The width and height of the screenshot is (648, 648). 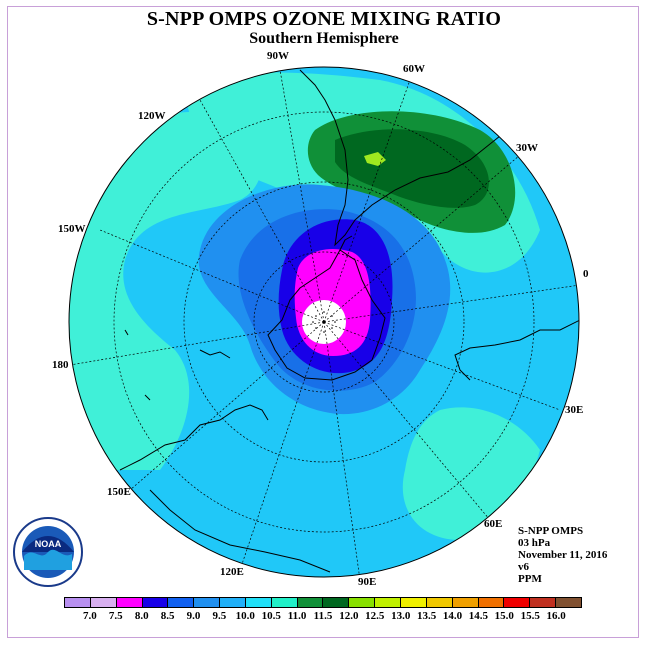 I want to click on lon-label-120w: 120W, so click(x=152, y=116).